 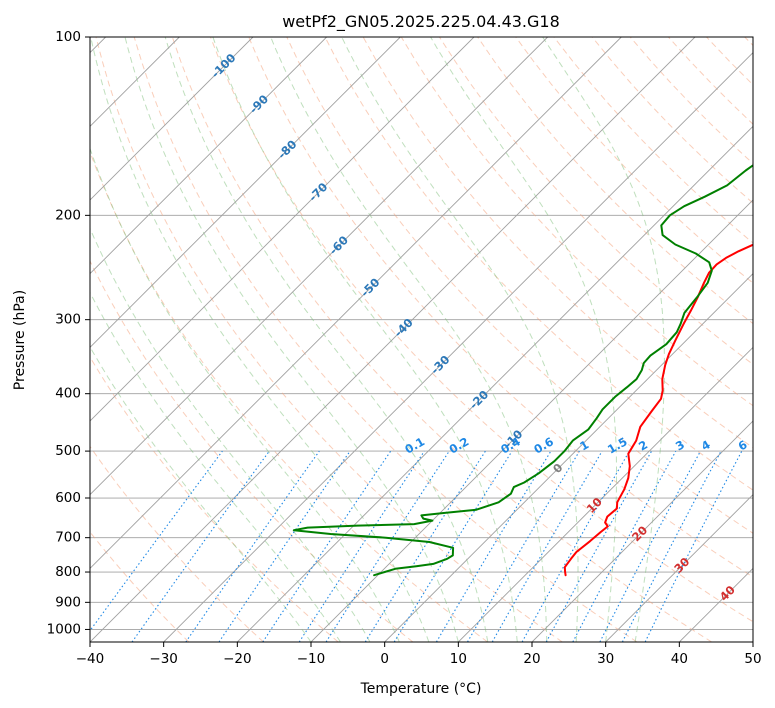 What do you see at coordinates (68, 538) in the screenshot?
I see `y-tick-label: 700` at bounding box center [68, 538].